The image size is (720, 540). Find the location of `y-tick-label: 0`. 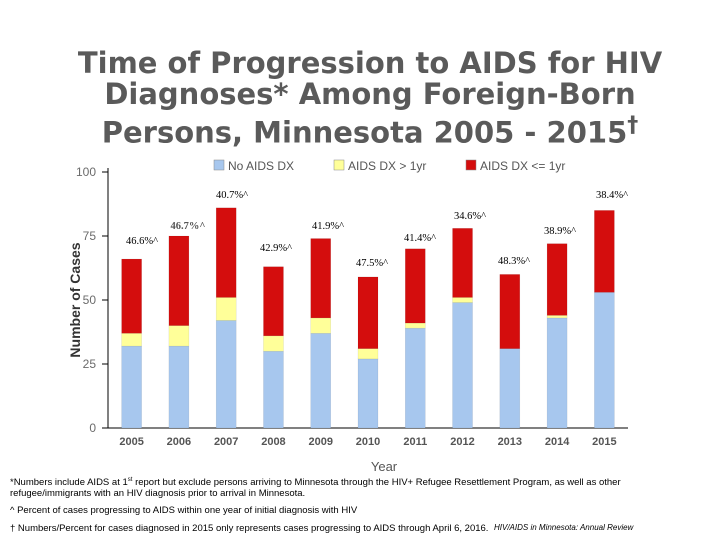

y-tick-label: 0 is located at coordinates (92, 428).